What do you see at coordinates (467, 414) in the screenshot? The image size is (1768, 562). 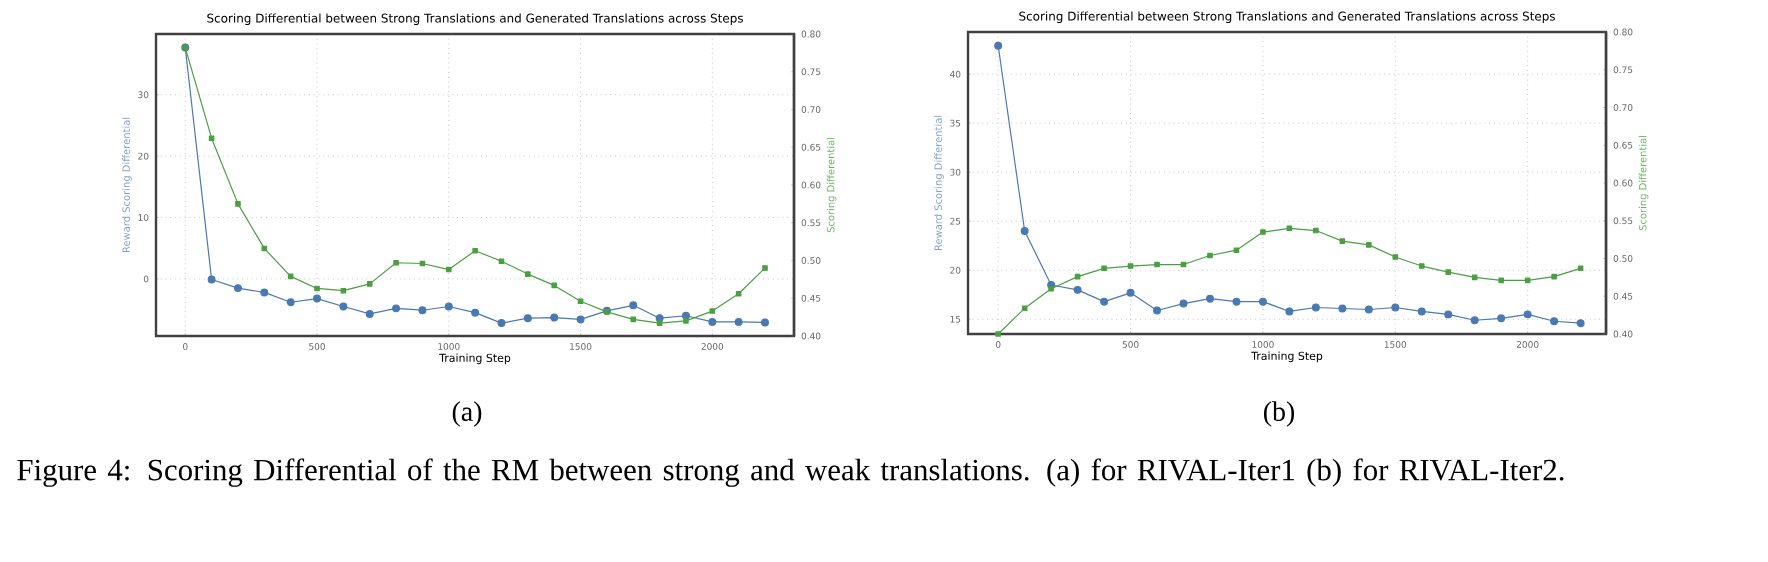 I see `text: (a)` at bounding box center [467, 414].